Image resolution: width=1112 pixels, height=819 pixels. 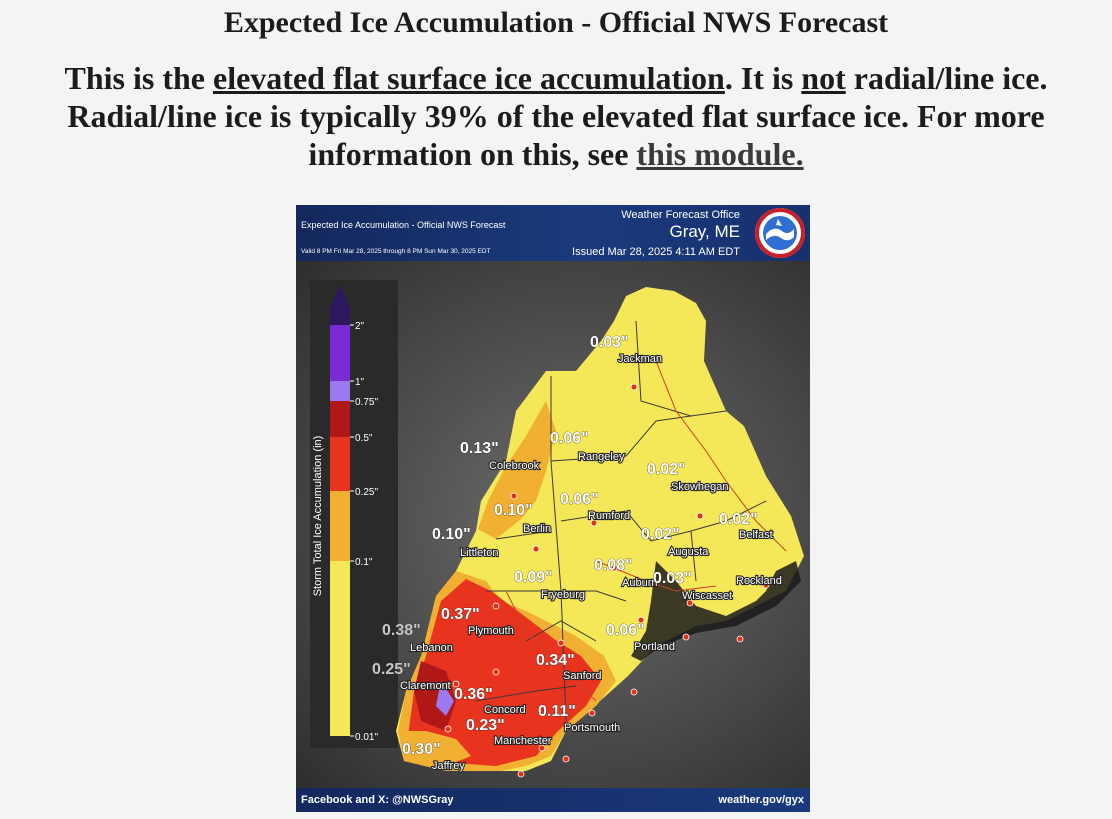 I want to click on legend-label-01: 0.1", so click(x=364, y=562).